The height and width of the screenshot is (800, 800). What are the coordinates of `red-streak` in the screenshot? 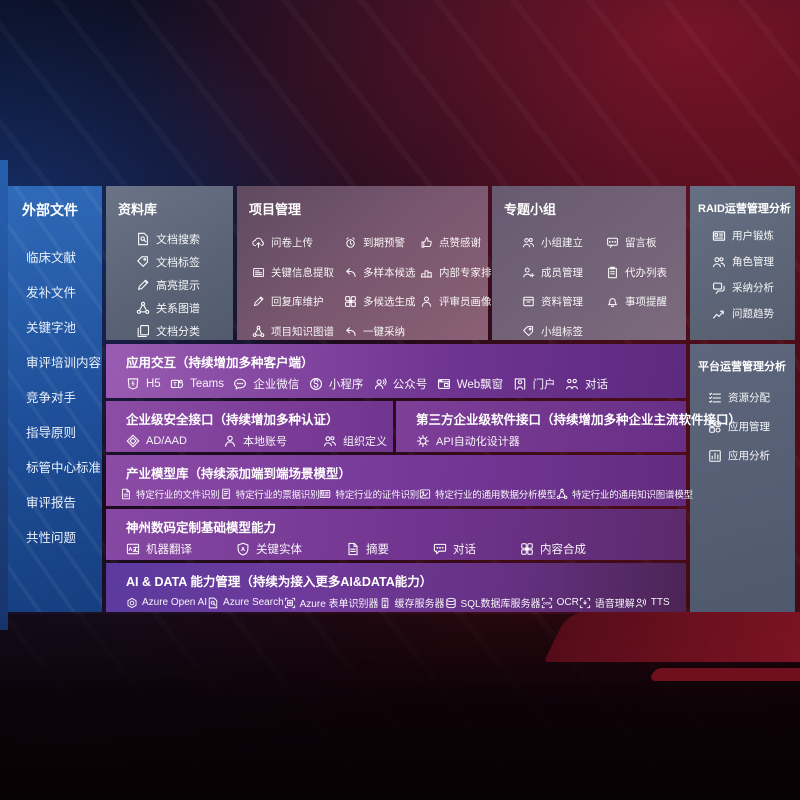 It's located at (724, 674).